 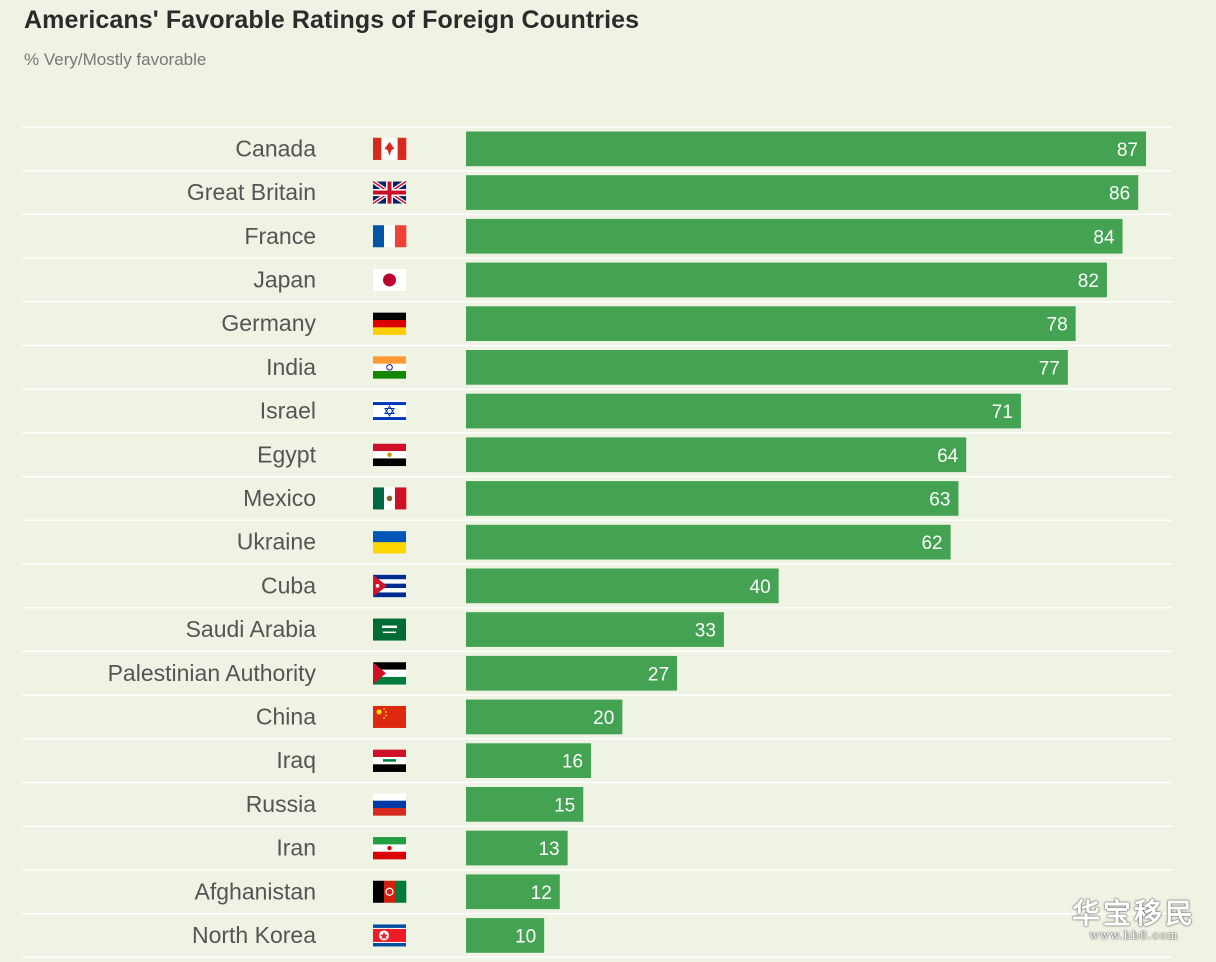 What do you see at coordinates (268, 323) in the screenshot?
I see `category-label: Germany` at bounding box center [268, 323].